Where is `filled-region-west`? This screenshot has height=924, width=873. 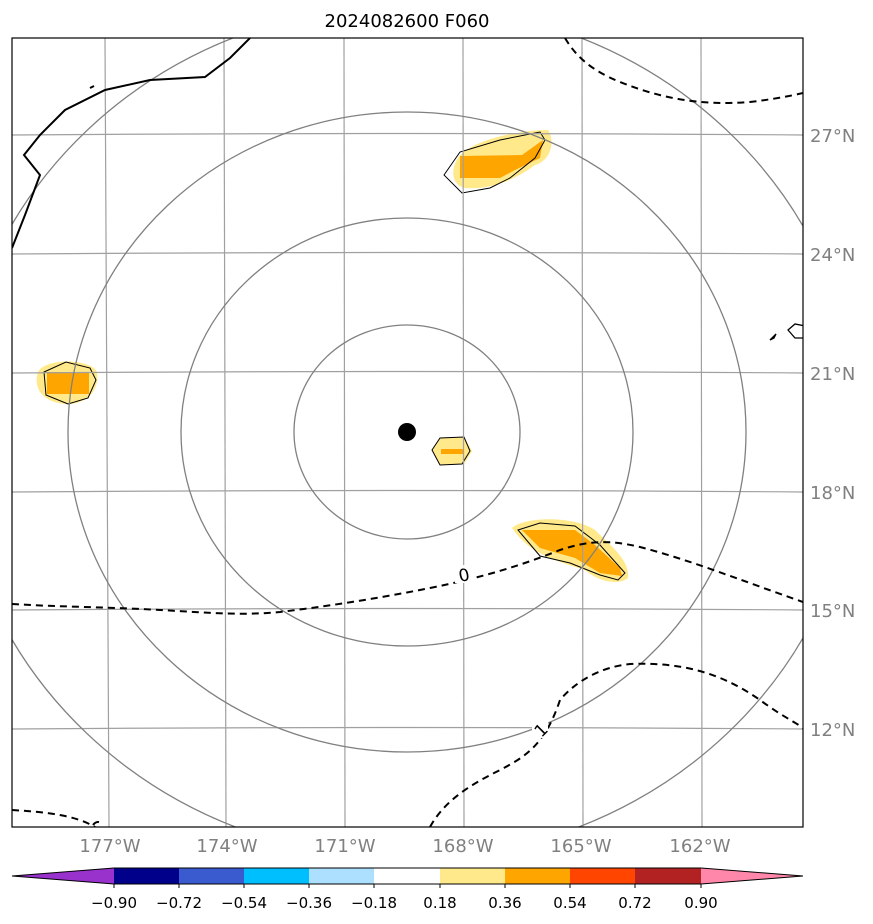 filled-region-west is located at coordinates (67, 383).